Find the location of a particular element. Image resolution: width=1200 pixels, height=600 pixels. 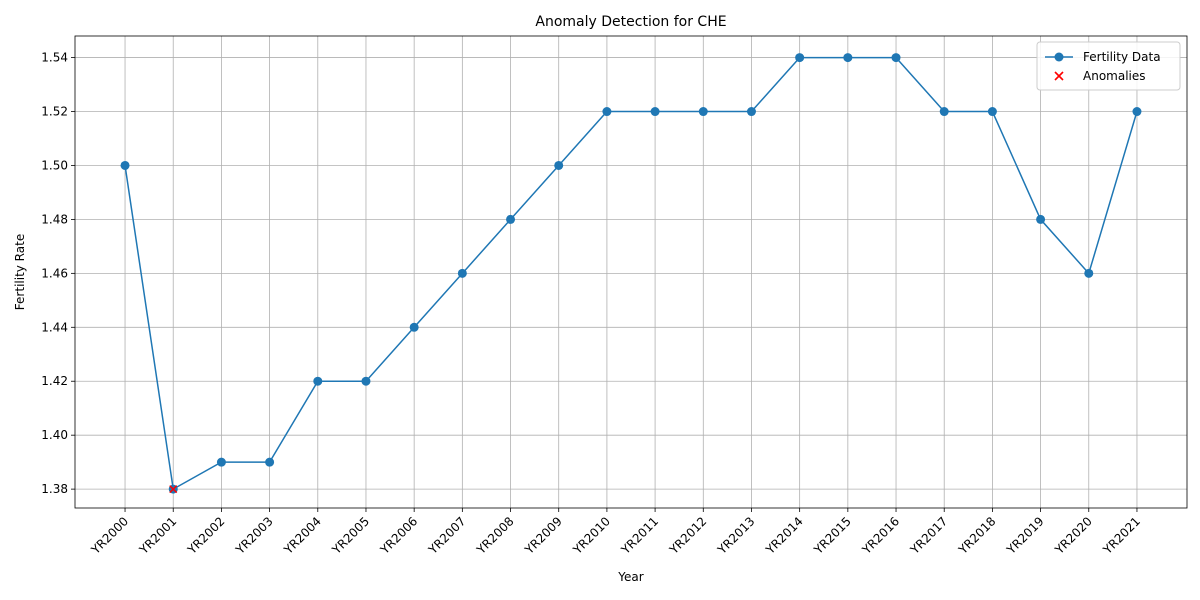

legend-anomaly-marker is located at coordinates (1059, 76).